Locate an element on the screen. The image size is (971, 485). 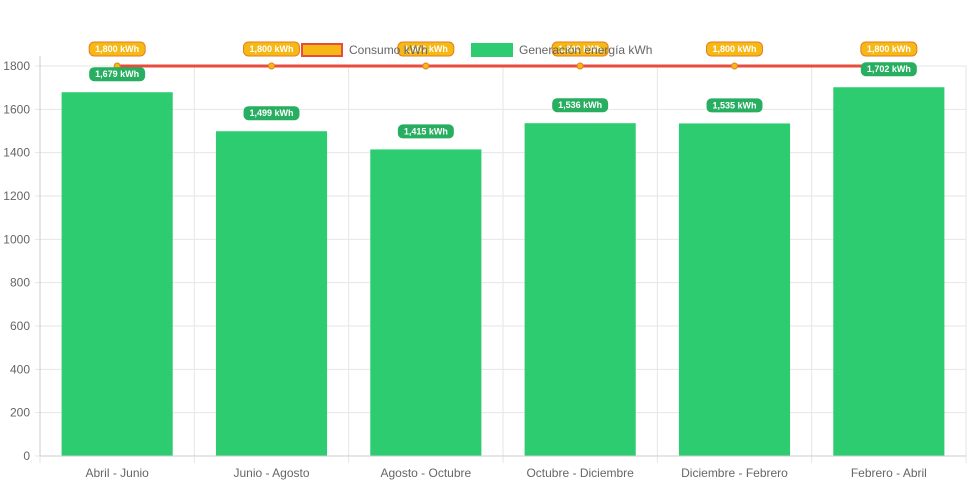
bar-value-label: 1,702 kWh is located at coordinates (888, 69).